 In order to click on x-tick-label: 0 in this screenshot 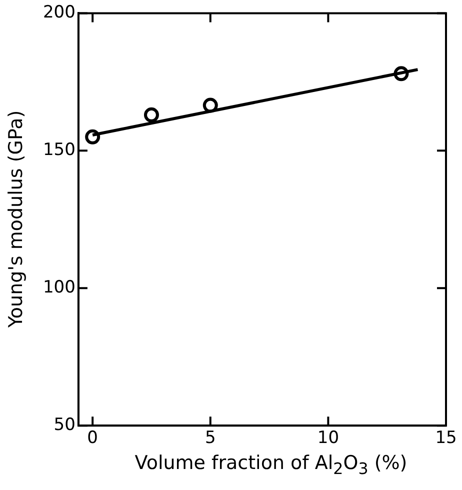, I will do `click(92, 438)`.